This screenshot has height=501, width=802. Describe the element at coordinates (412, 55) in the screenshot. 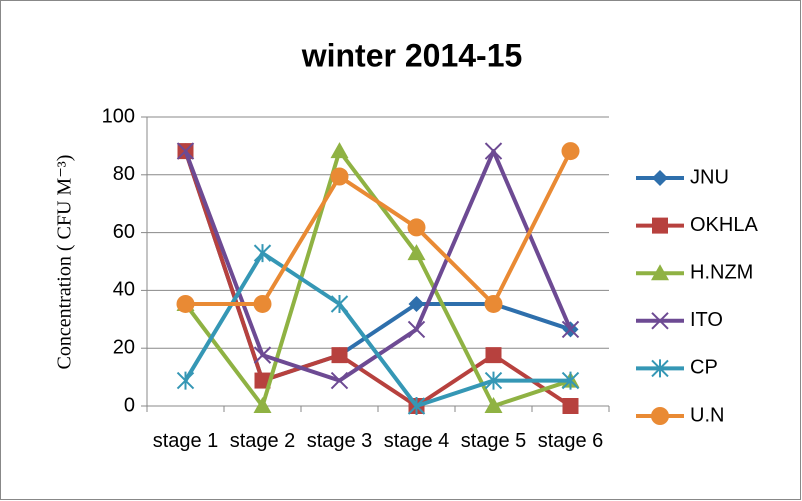

I see `chart-title: winter 2014-15` at that location.